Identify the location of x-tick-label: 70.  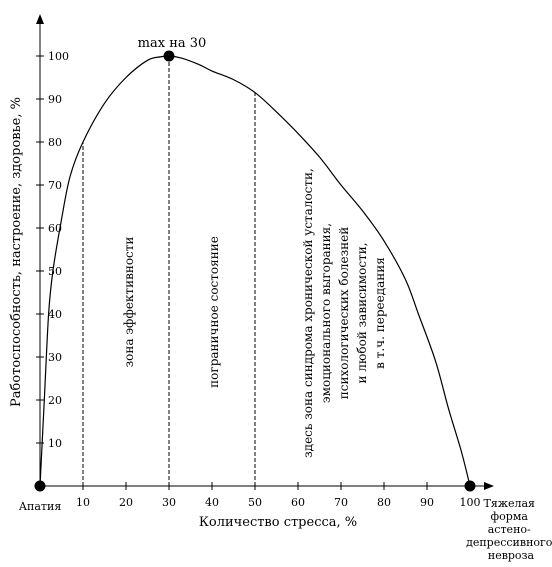
(341, 502).